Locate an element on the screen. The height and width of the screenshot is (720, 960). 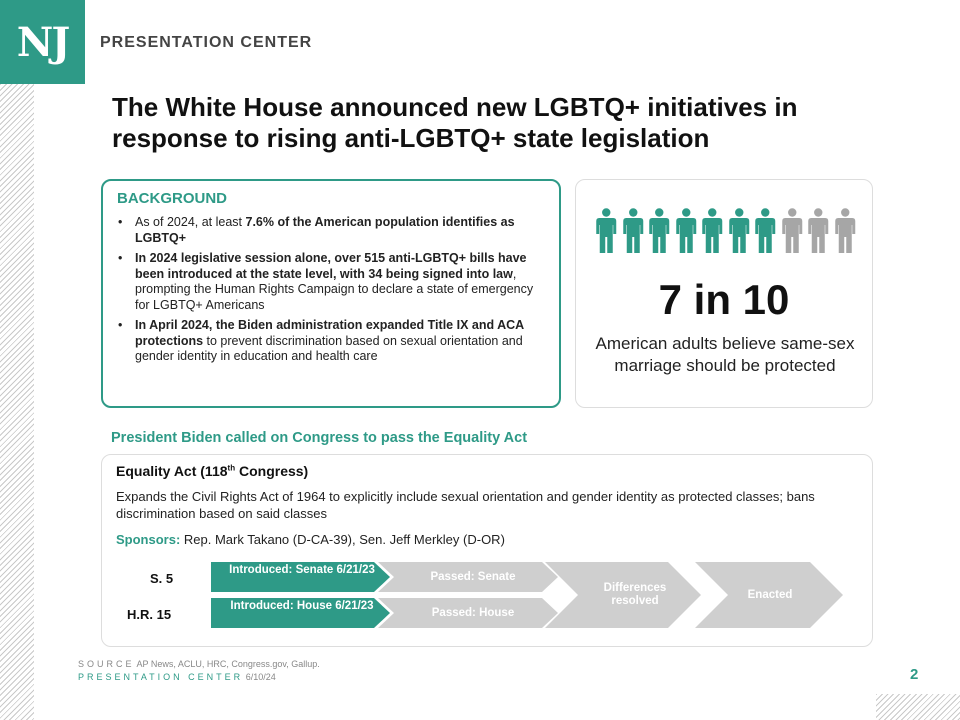
senate-passed-label: Passed: Senate is located at coordinates (473, 577).